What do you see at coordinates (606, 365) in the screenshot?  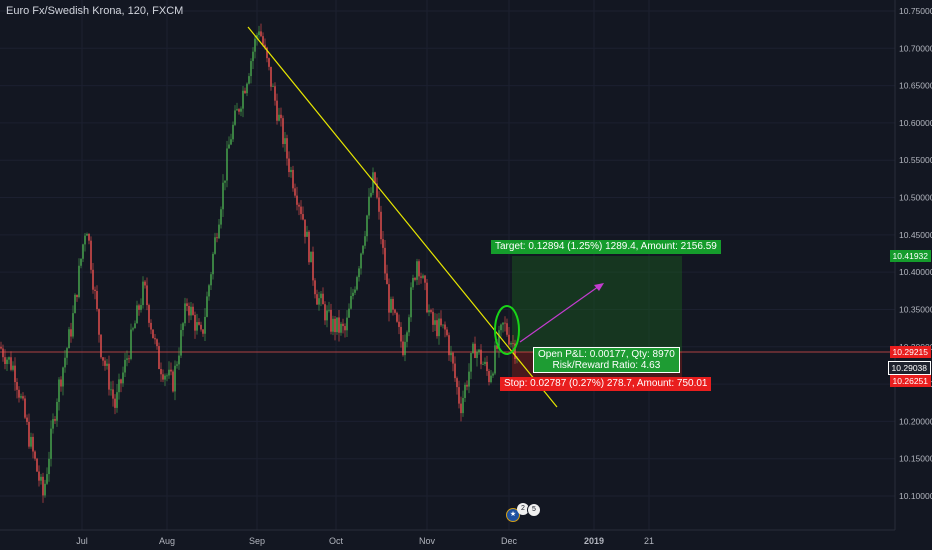 I see `risk-reward-label: Risk/Reward Ratio: 4.63` at bounding box center [606, 365].